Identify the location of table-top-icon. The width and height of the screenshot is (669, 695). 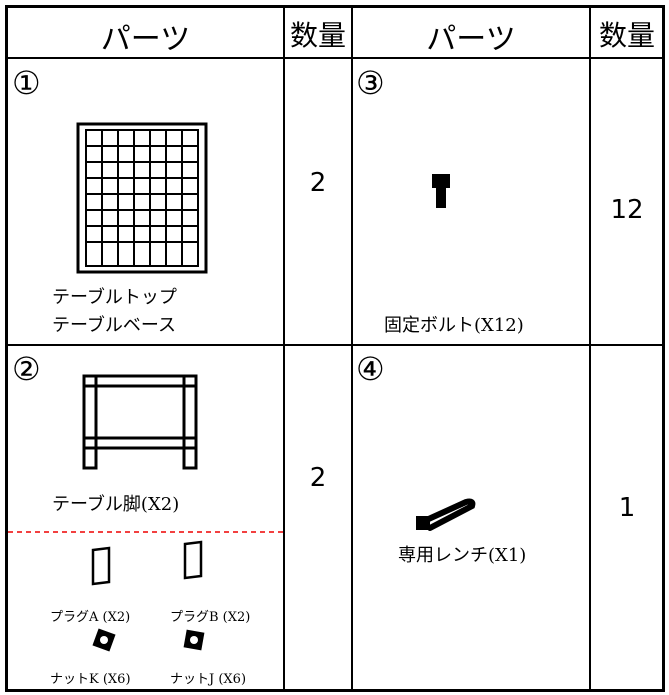
(142, 198).